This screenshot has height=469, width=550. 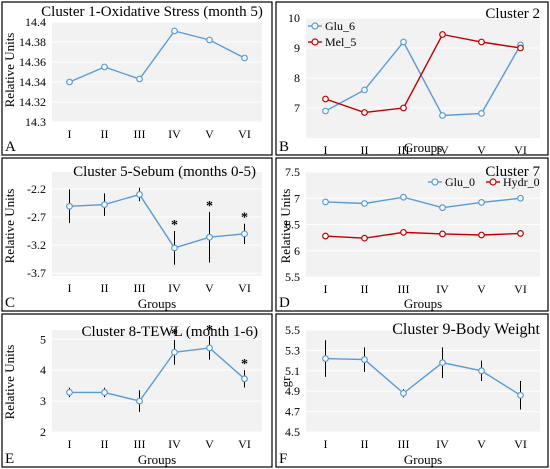 What do you see at coordinates (297, 251) in the screenshot?
I see `y-tick-label: 6` at bounding box center [297, 251].